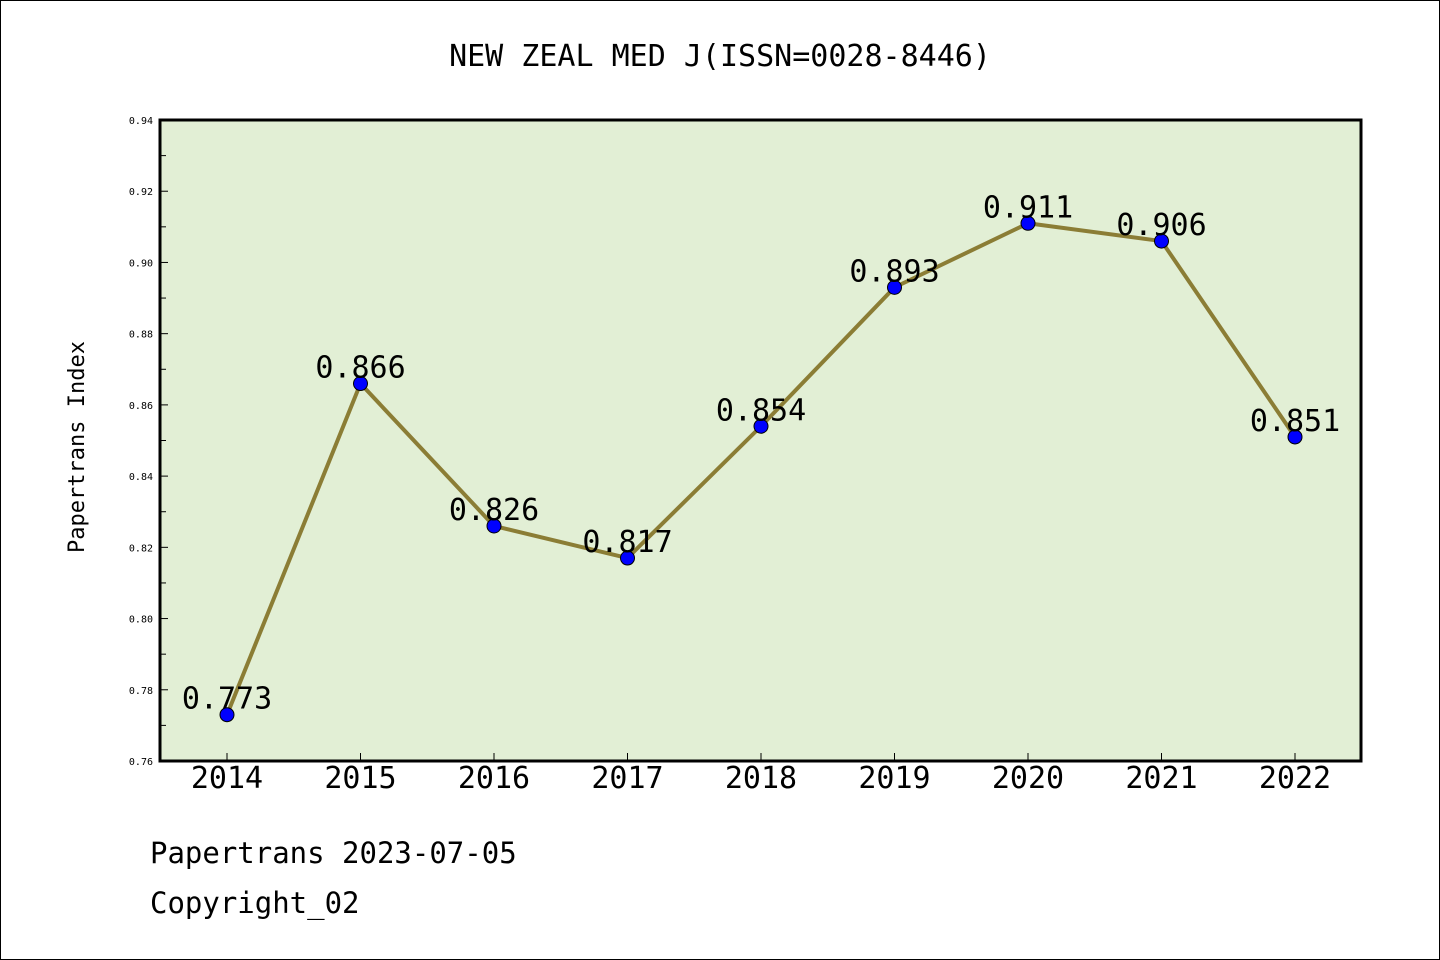 The image size is (1440, 960). Describe the element at coordinates (141, 477) in the screenshot. I see `y-tick-label: 0.84` at that location.